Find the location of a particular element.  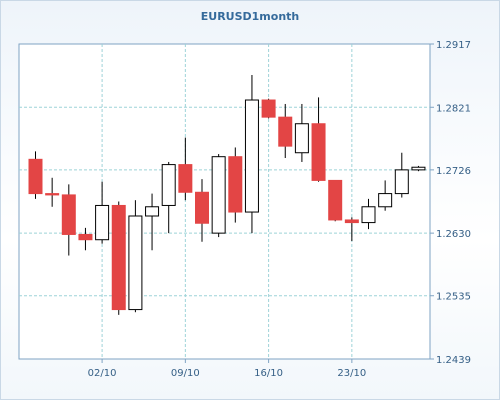

x-tick-label: 02/10 is located at coordinates (102, 373).